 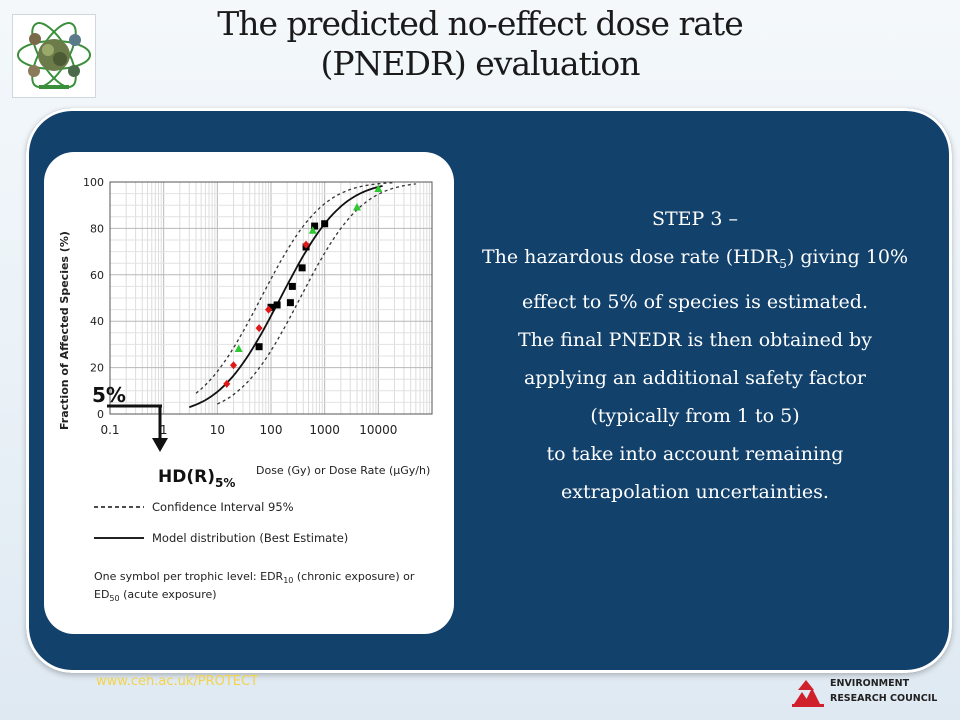 I want to click on step-line-7: extrapolation uncertainties., so click(x=695, y=491).